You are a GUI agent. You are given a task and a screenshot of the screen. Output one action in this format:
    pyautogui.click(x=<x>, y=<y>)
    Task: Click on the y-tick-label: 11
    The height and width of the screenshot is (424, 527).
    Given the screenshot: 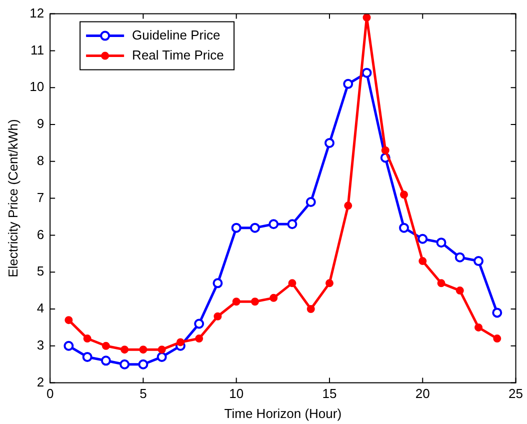 What is the action you would take?
    pyautogui.click(x=37, y=50)
    